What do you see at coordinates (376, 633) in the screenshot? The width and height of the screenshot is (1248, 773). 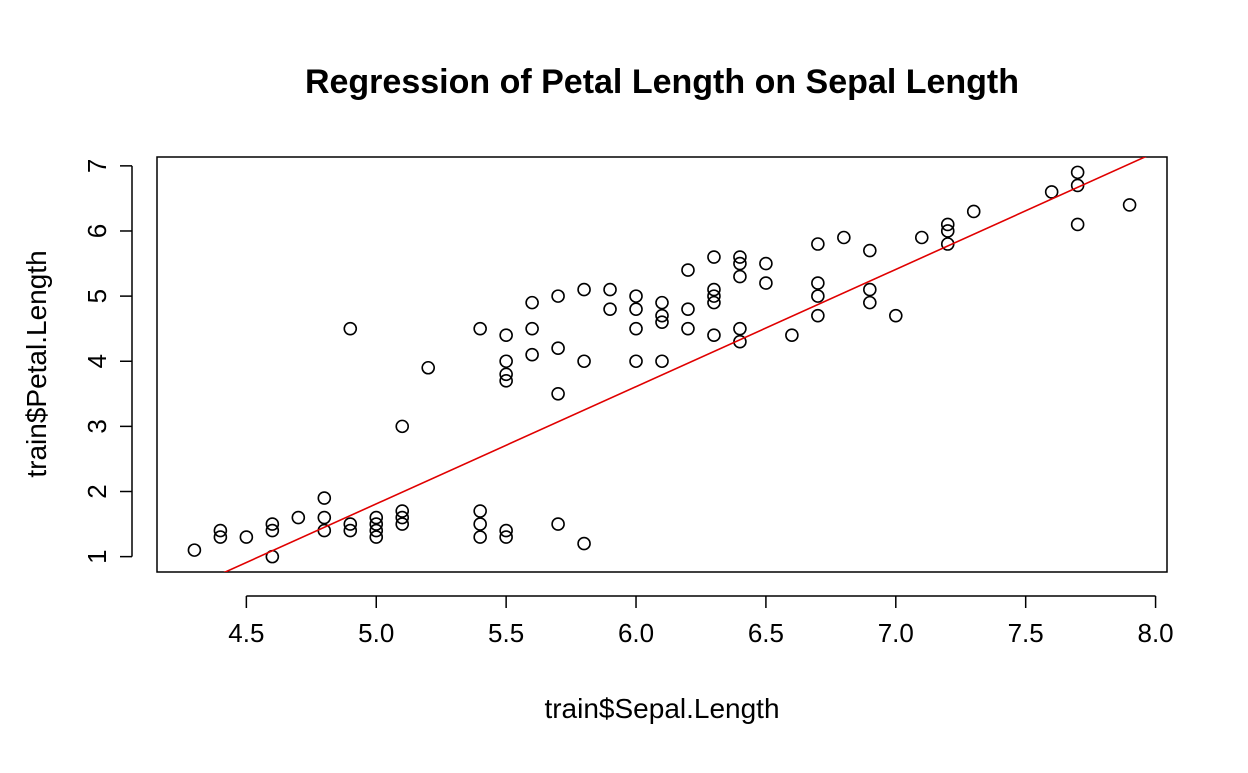 I see `x-tick-label: 5.0` at bounding box center [376, 633].